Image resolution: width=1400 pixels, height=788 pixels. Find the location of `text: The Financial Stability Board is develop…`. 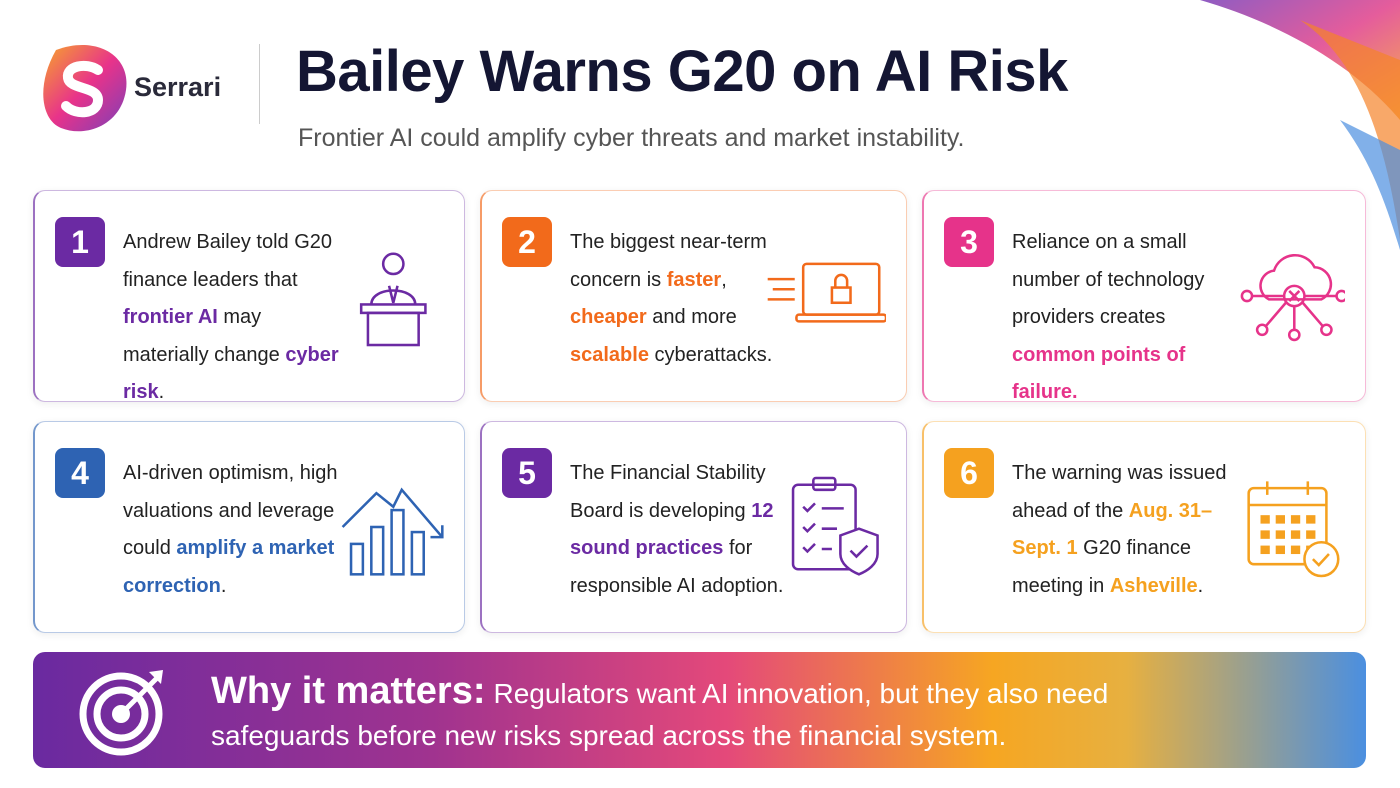

text: The Financial Stability Board is develop… is located at coordinates (668, 492).